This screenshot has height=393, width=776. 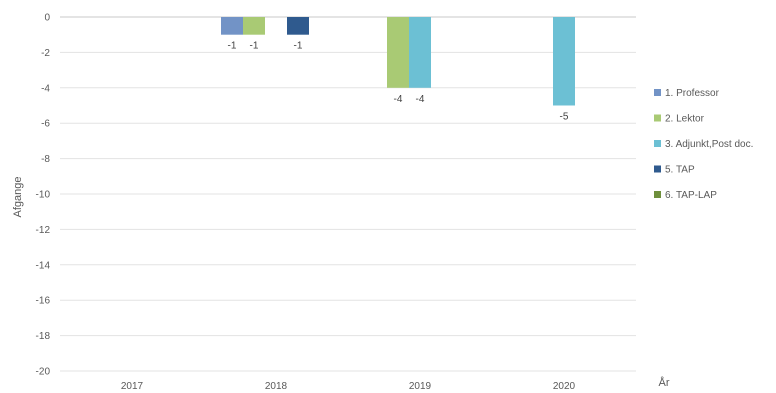 I want to click on y-tick-label: -4, so click(x=45, y=88).